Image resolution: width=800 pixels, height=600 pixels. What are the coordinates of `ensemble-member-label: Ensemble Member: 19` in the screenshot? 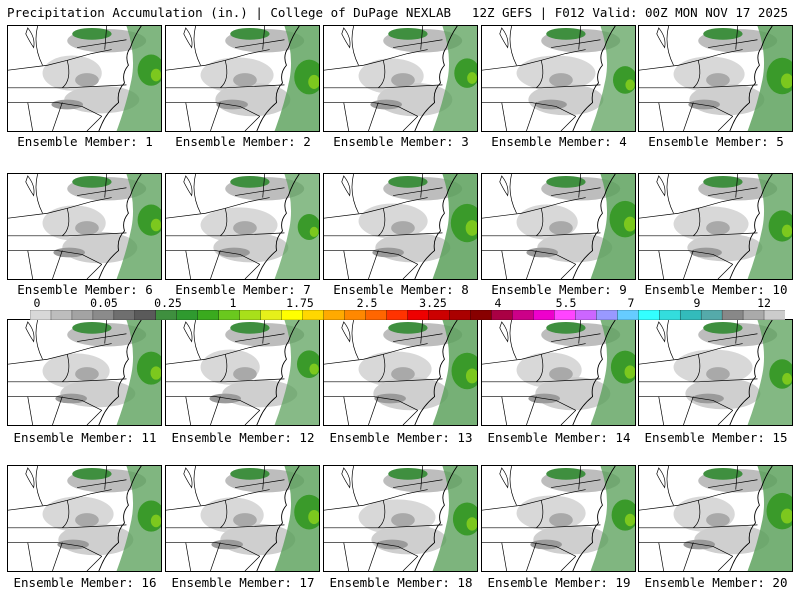 It's located at (559, 582).